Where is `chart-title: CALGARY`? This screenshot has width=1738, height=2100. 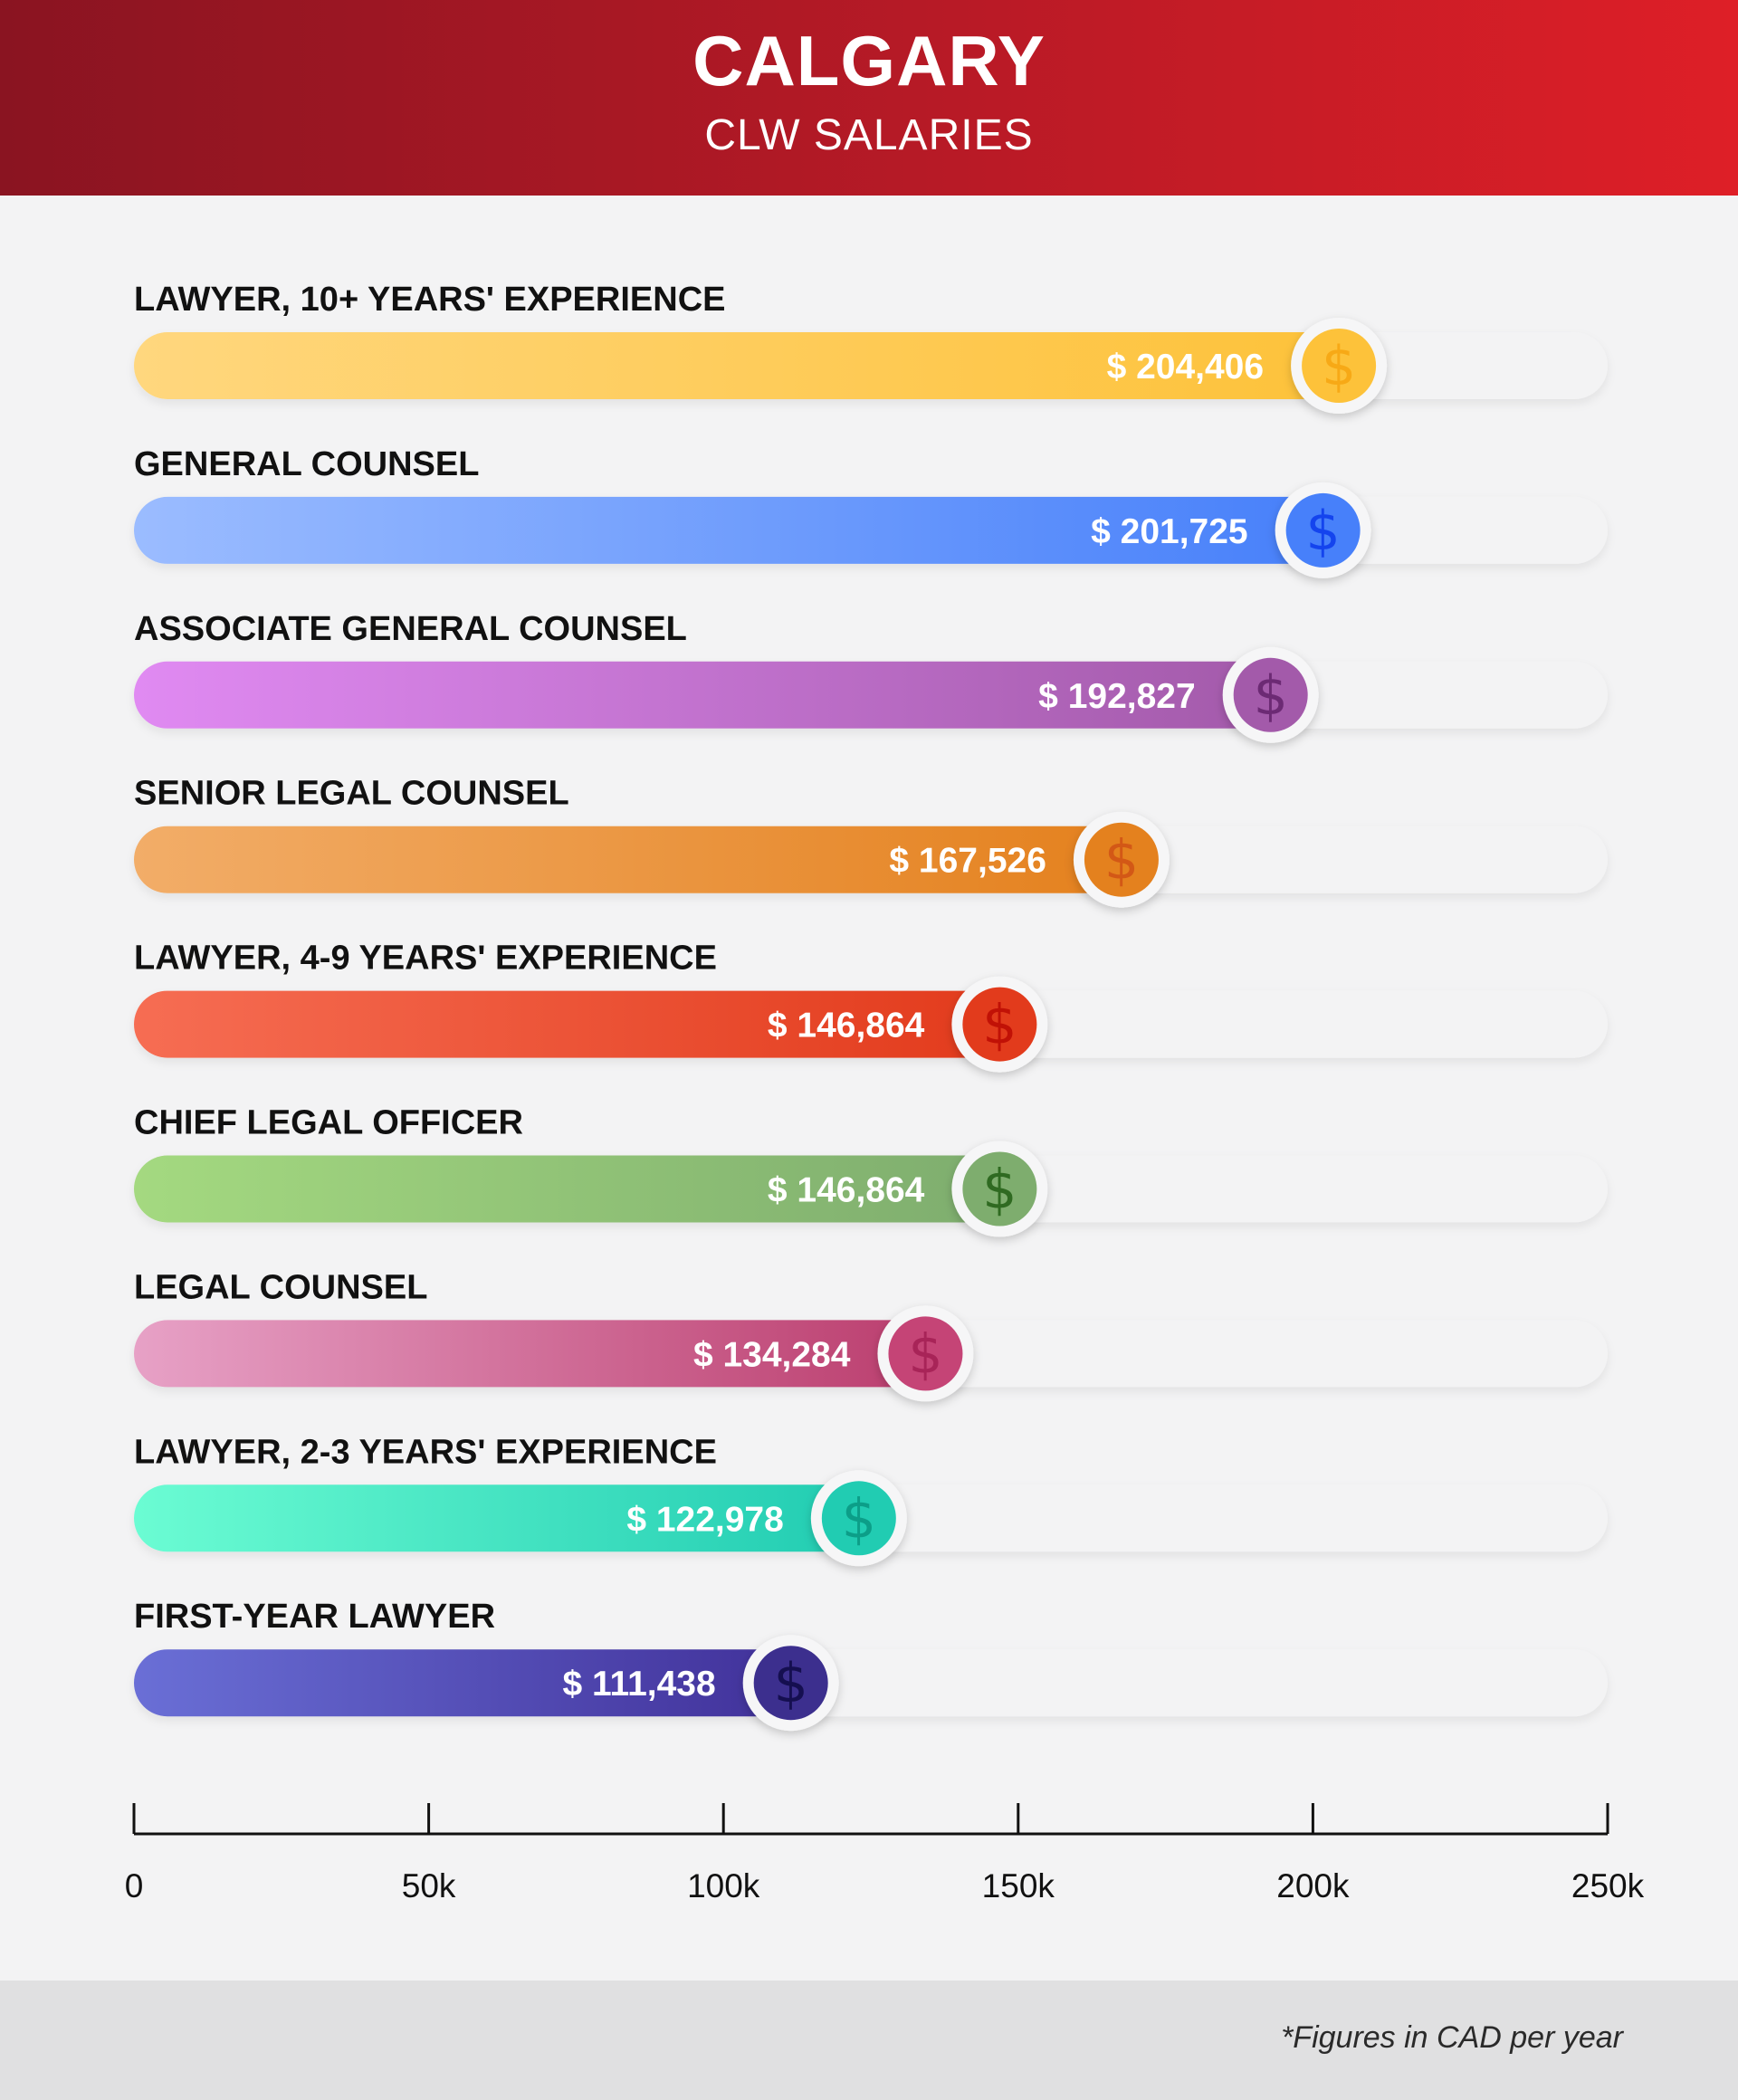 chart-title: CALGARY is located at coordinates (869, 61).